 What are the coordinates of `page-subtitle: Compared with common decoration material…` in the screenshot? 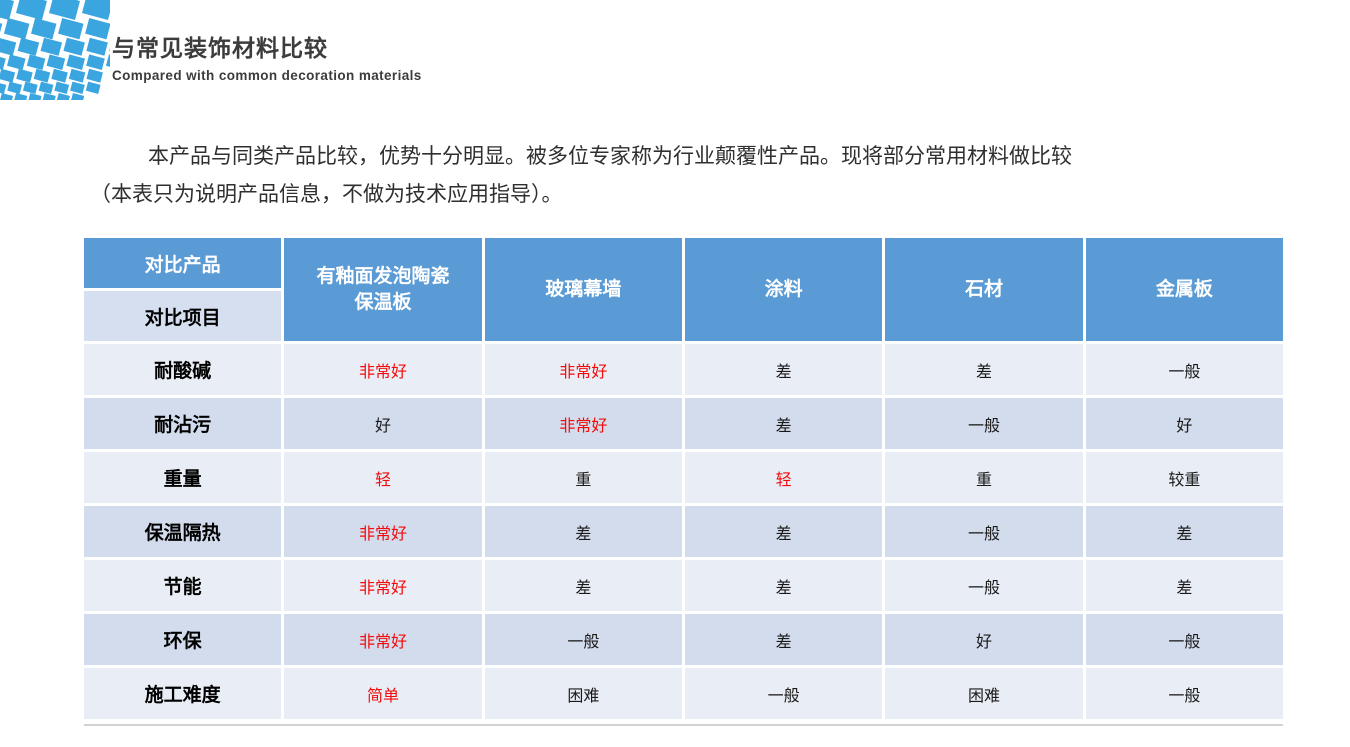 It's located at (267, 75).